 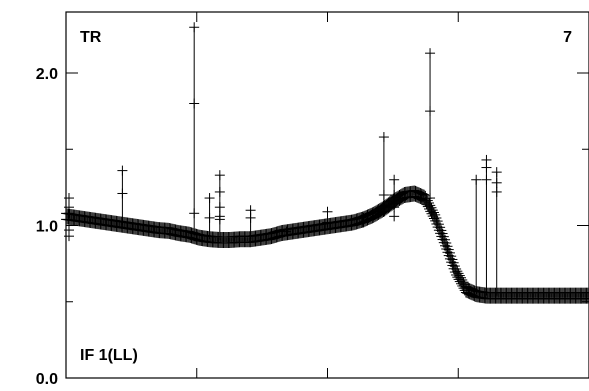 I want to click on y-tick-label: 1.0, so click(x=47, y=227).